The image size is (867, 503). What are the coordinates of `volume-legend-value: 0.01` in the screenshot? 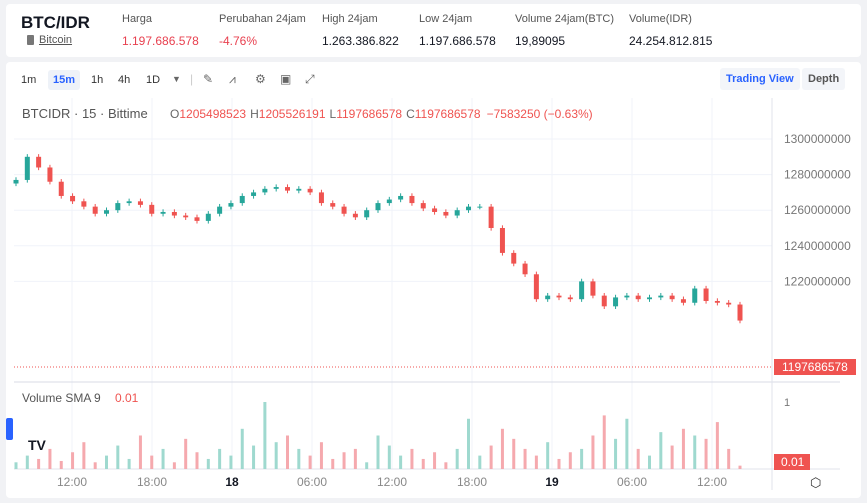 It's located at (127, 398).